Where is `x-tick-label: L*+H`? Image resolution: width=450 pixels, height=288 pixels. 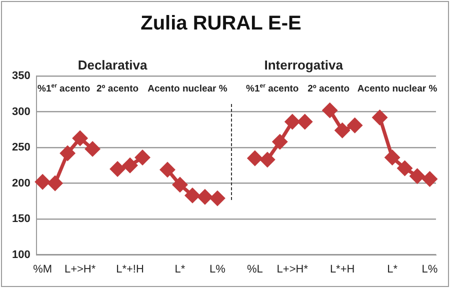 x-tick-label: L*+H is located at coordinates (342, 269).